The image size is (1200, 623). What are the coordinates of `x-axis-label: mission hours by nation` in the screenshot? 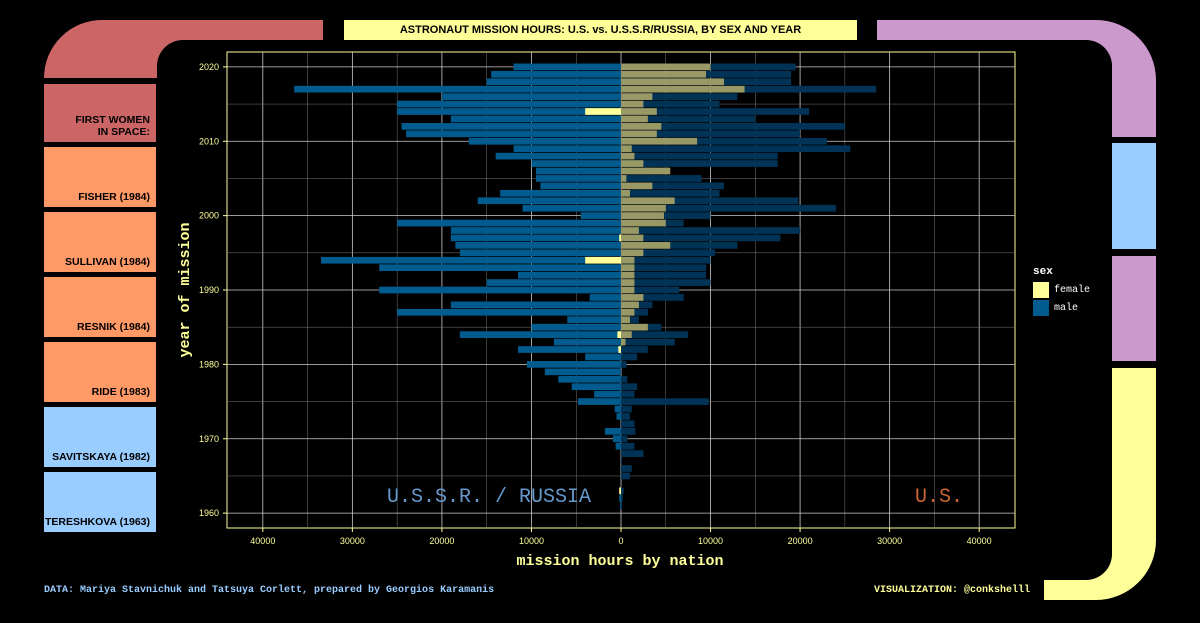 It's located at (619, 561).